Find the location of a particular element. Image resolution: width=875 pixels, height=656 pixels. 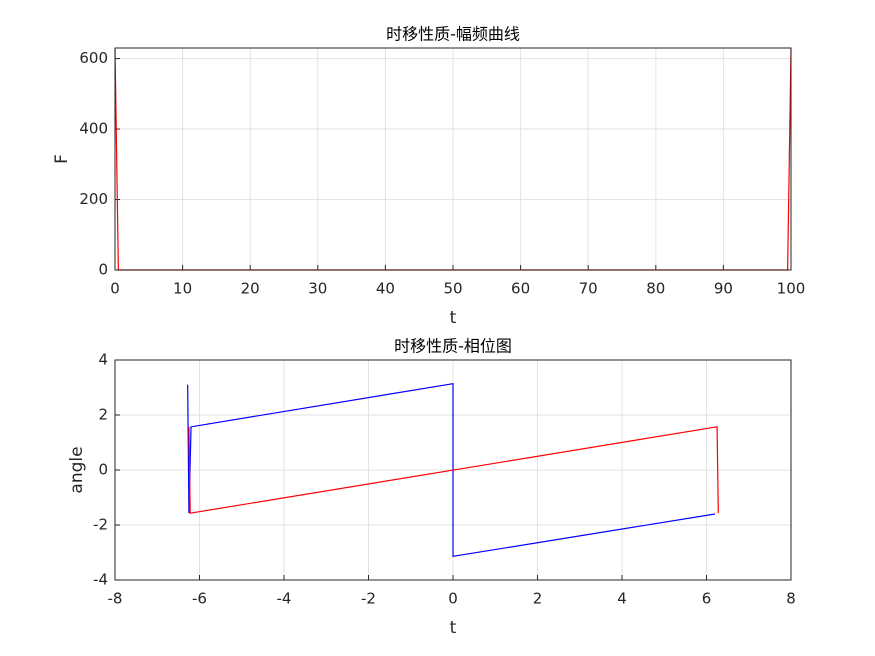

y-axis-label: F is located at coordinates (62, 159).